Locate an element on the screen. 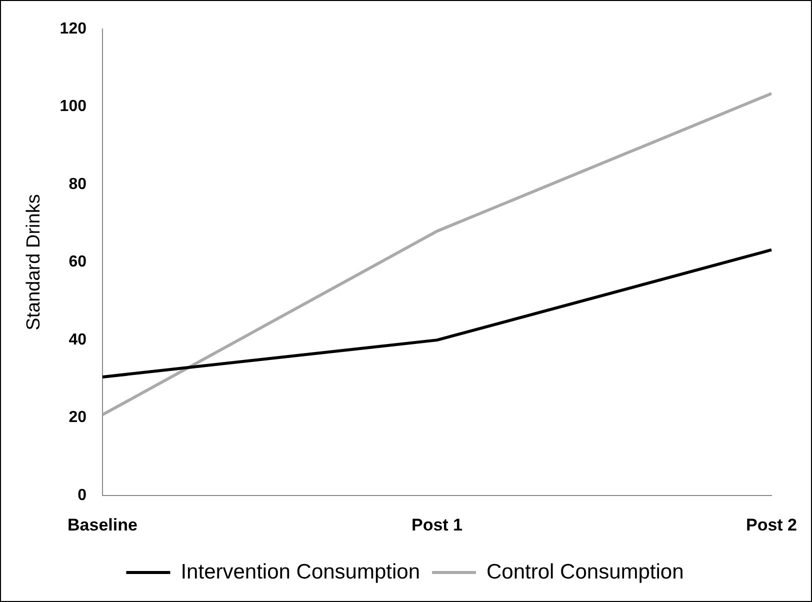 This screenshot has height=602, width=812. y-tick-label: 60 is located at coordinates (77, 262).